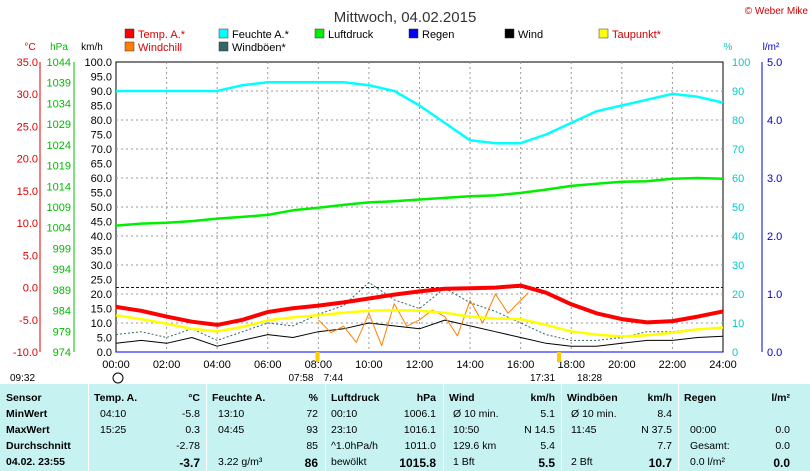 This screenshot has height=471, width=810. I want to click on wind-tick: 0.0, so click(104, 353).